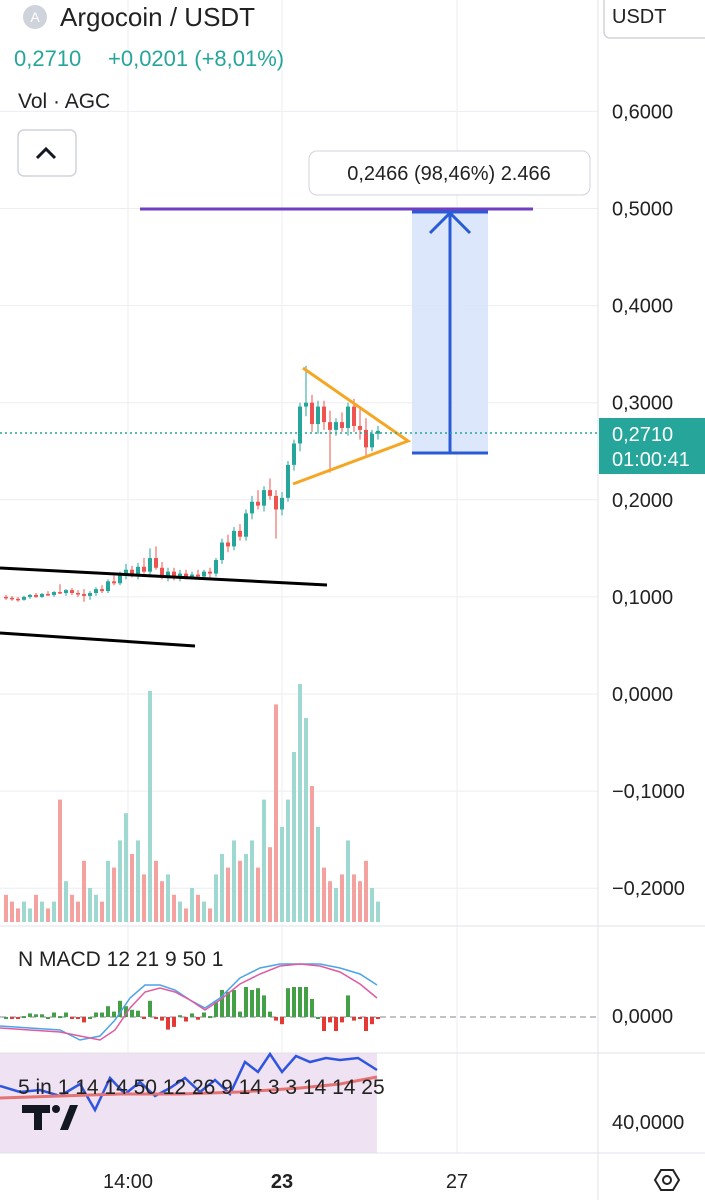 Image resolution: width=705 pixels, height=1200 pixels. Describe the element at coordinates (128, 1182) in the screenshot. I see `x-tick-14-00: 14:00` at that location.